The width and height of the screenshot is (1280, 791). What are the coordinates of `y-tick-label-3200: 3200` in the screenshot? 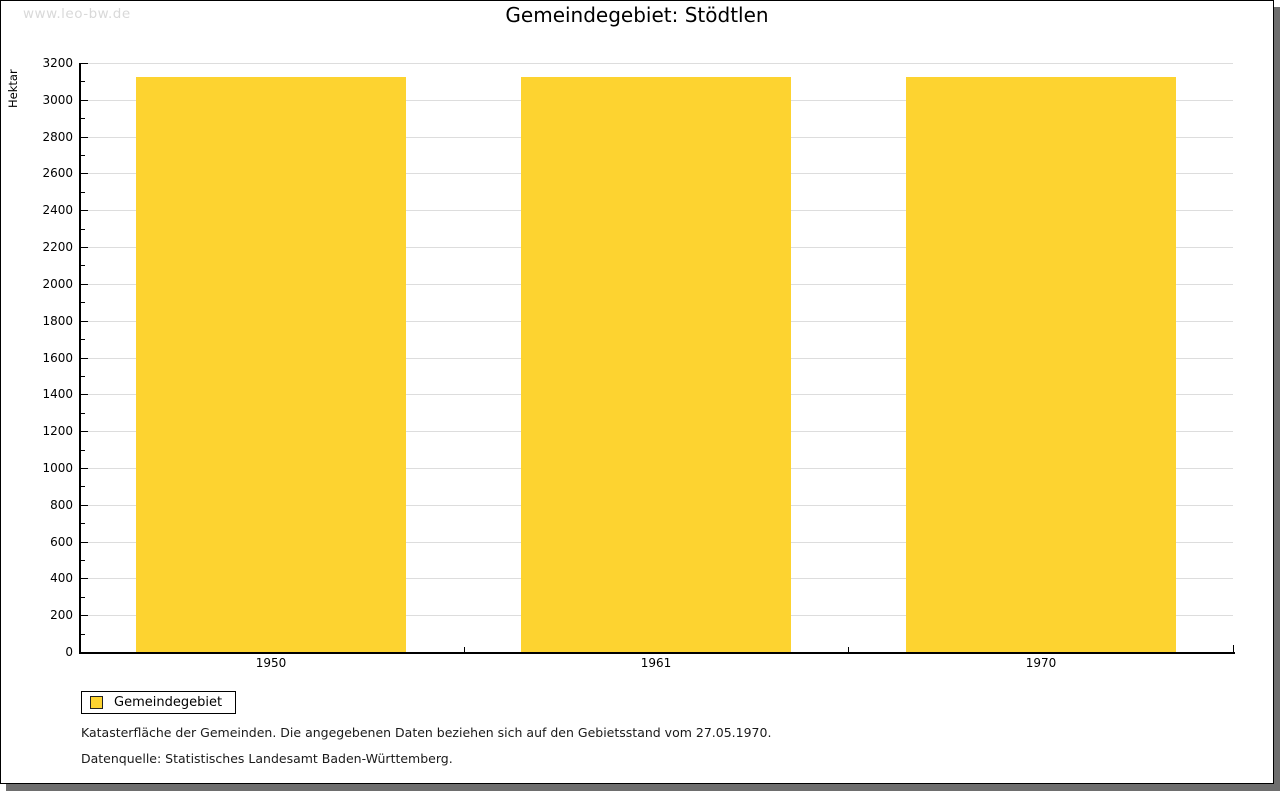 It's located at (57, 63).